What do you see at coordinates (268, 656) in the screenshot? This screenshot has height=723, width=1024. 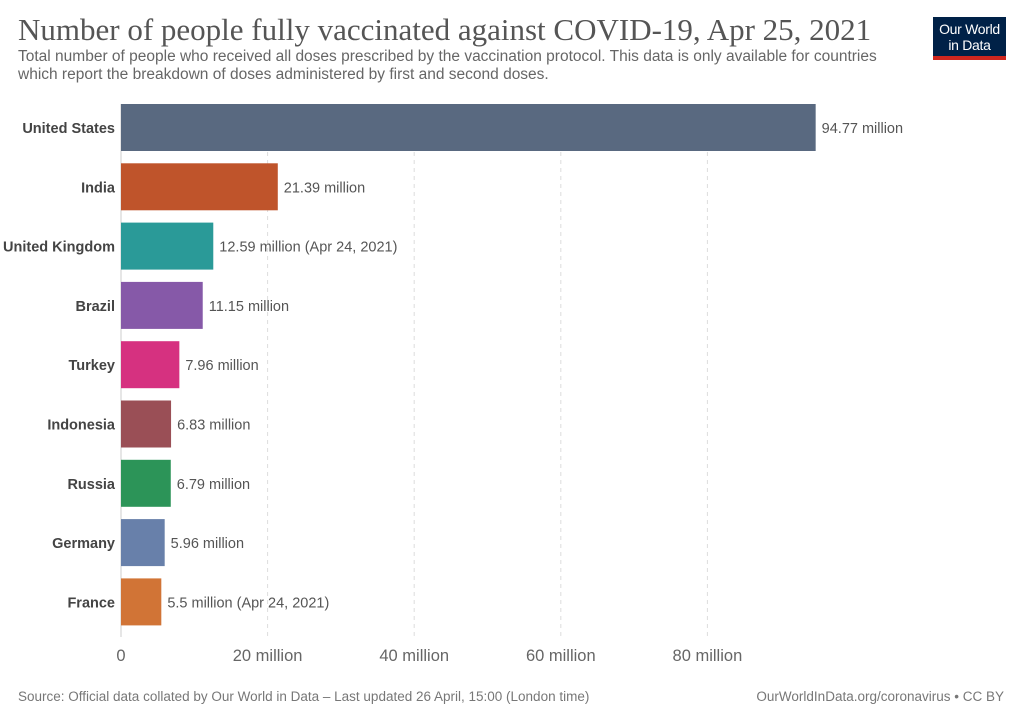 I see `x-tick-label: 20 million` at bounding box center [268, 656].